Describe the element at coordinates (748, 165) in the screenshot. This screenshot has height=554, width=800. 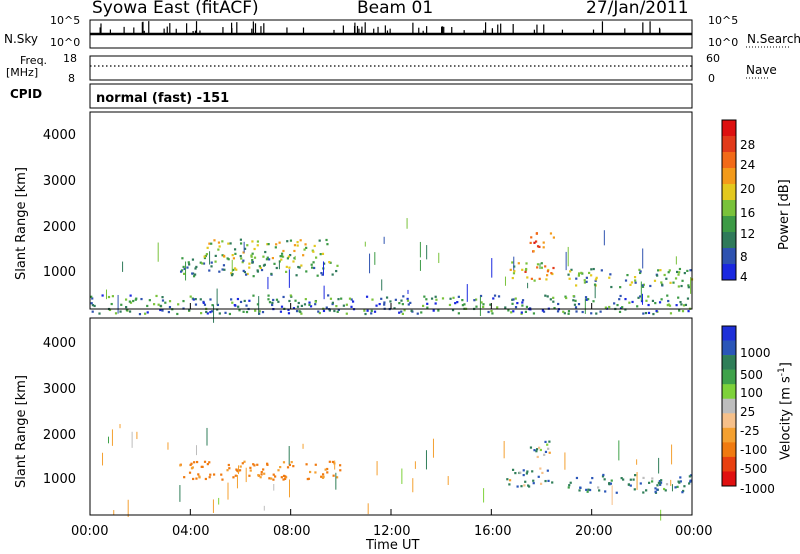
I see `power-cb-tick-24: 24` at that location.